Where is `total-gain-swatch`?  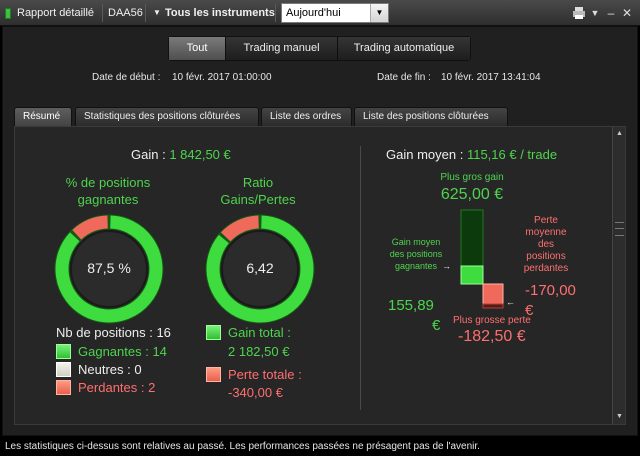 total-gain-swatch is located at coordinates (213, 332).